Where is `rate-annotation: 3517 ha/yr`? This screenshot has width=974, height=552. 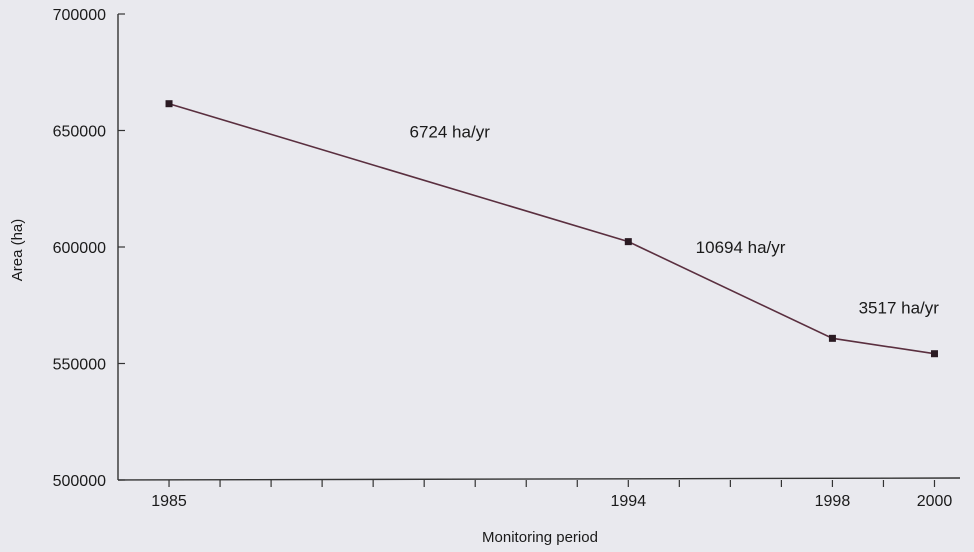
rate-annotation: 3517 ha/yr is located at coordinates (899, 307).